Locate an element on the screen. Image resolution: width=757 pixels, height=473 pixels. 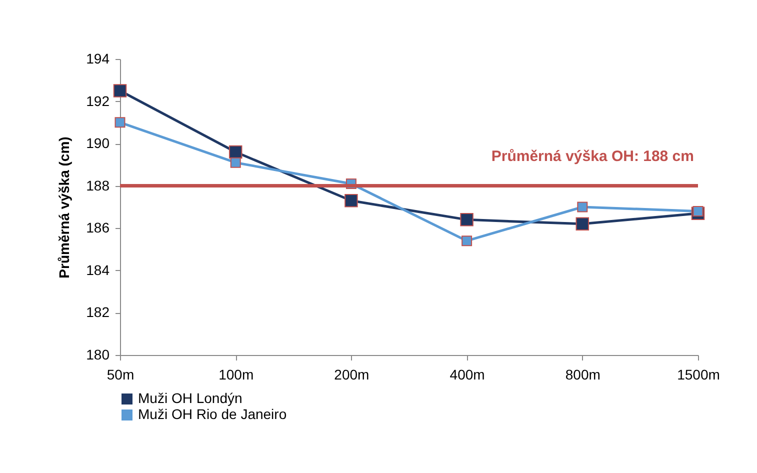
y-axis-title: Průměrná výška (cm) is located at coordinates (64, 207).